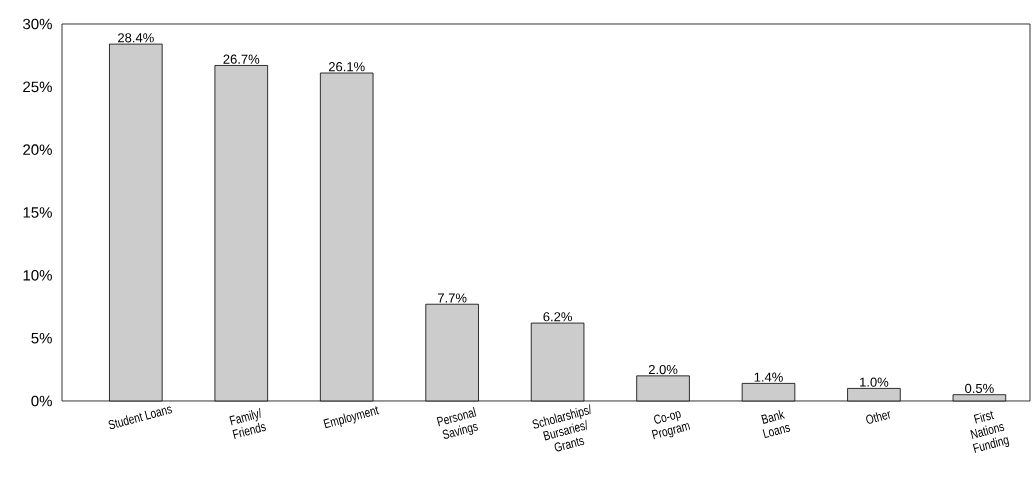 The height and width of the screenshot is (489, 1036). Describe the element at coordinates (37, 87) in the screenshot. I see `y-tick-label: 25%` at that location.